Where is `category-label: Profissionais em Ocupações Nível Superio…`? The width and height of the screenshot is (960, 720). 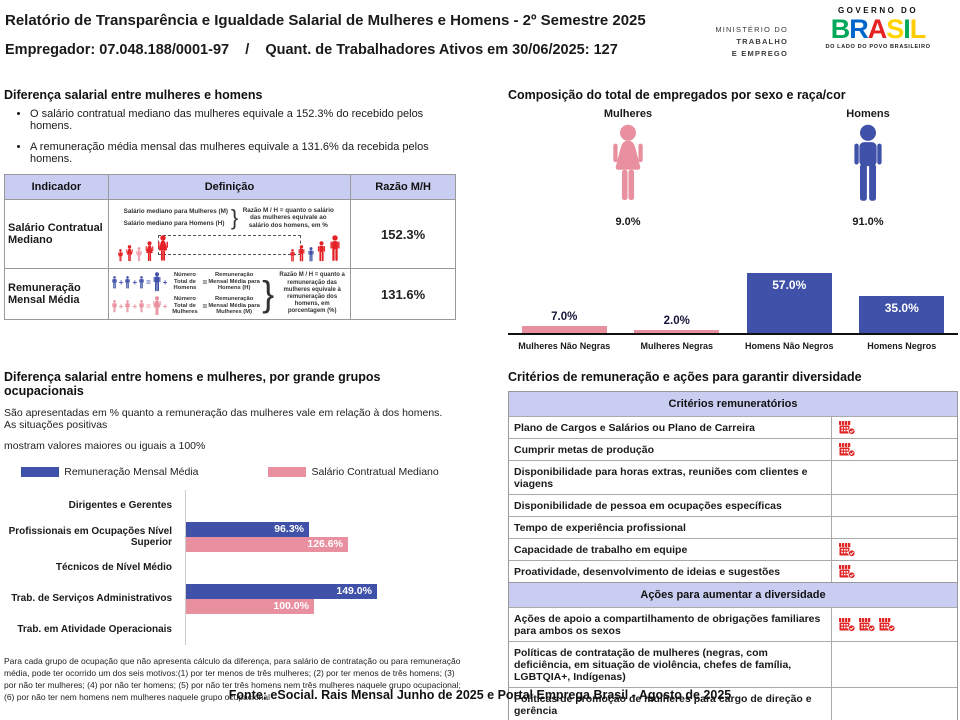
category-label: Profissionais em Ocupações Nível Superio… is located at coordinates (90, 536).